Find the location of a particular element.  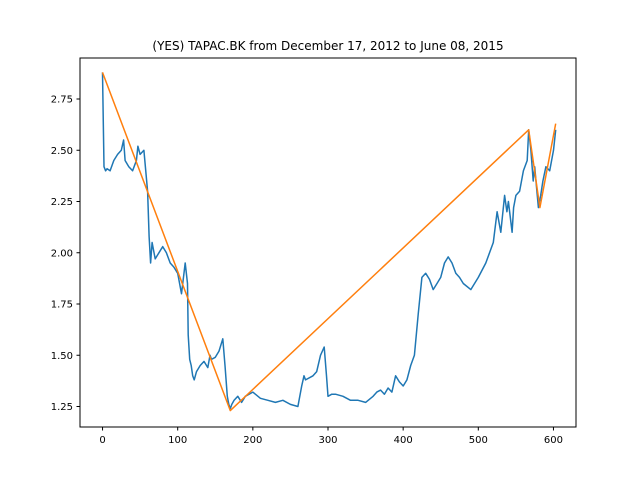

y-tick-label: 1.50 is located at coordinates (62, 356).